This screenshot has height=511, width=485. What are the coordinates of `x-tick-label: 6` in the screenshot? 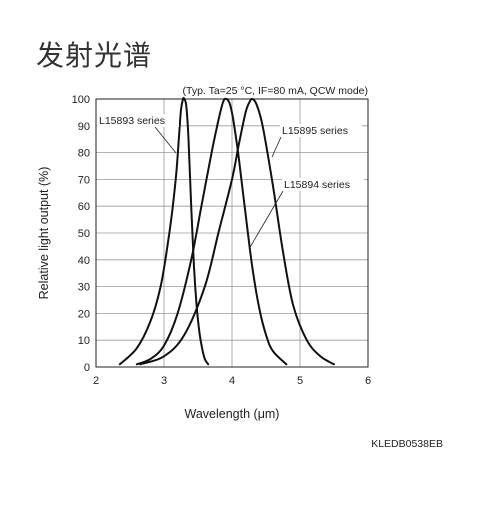 It's located at (368, 381).